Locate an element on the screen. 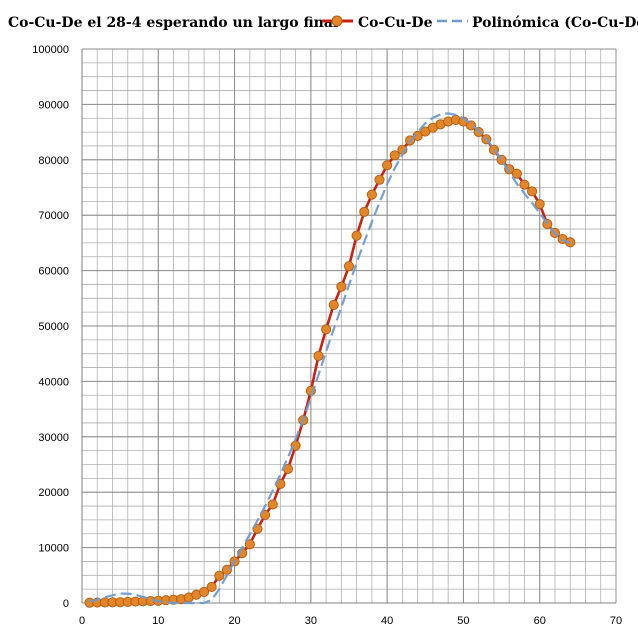  y-tick-label: 40000 is located at coordinates (53, 382).